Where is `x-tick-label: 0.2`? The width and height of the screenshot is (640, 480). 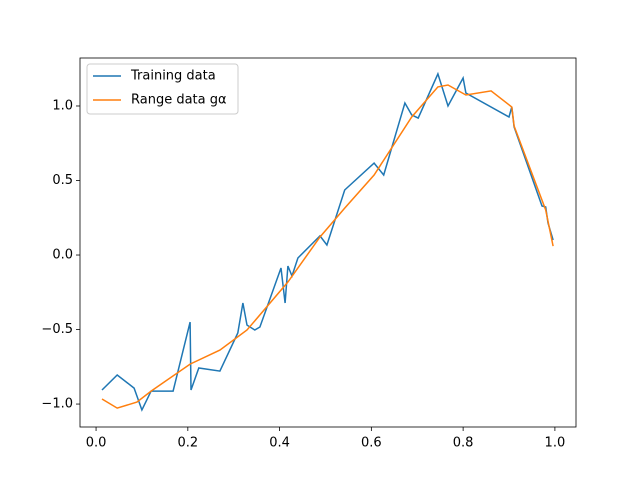
x-tick-label: 0.2 is located at coordinates (187, 443).